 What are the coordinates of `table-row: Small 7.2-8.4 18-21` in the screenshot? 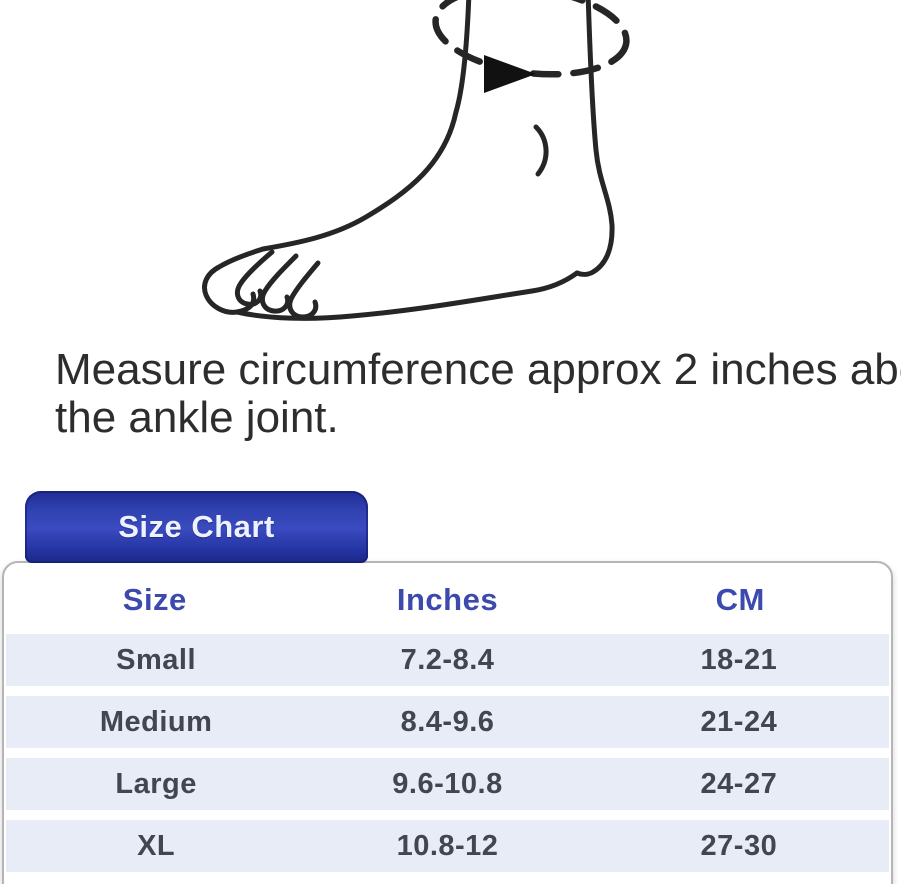 It's located at (447, 660).